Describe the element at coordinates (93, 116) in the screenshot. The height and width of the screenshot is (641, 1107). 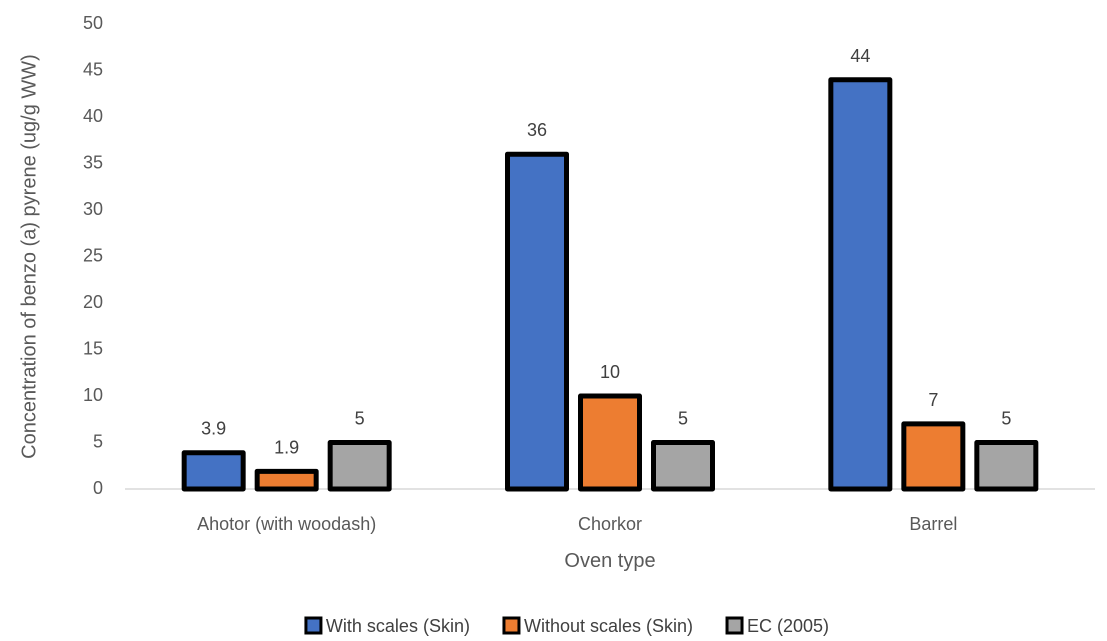
I see `y-tick-label: 40` at that location.